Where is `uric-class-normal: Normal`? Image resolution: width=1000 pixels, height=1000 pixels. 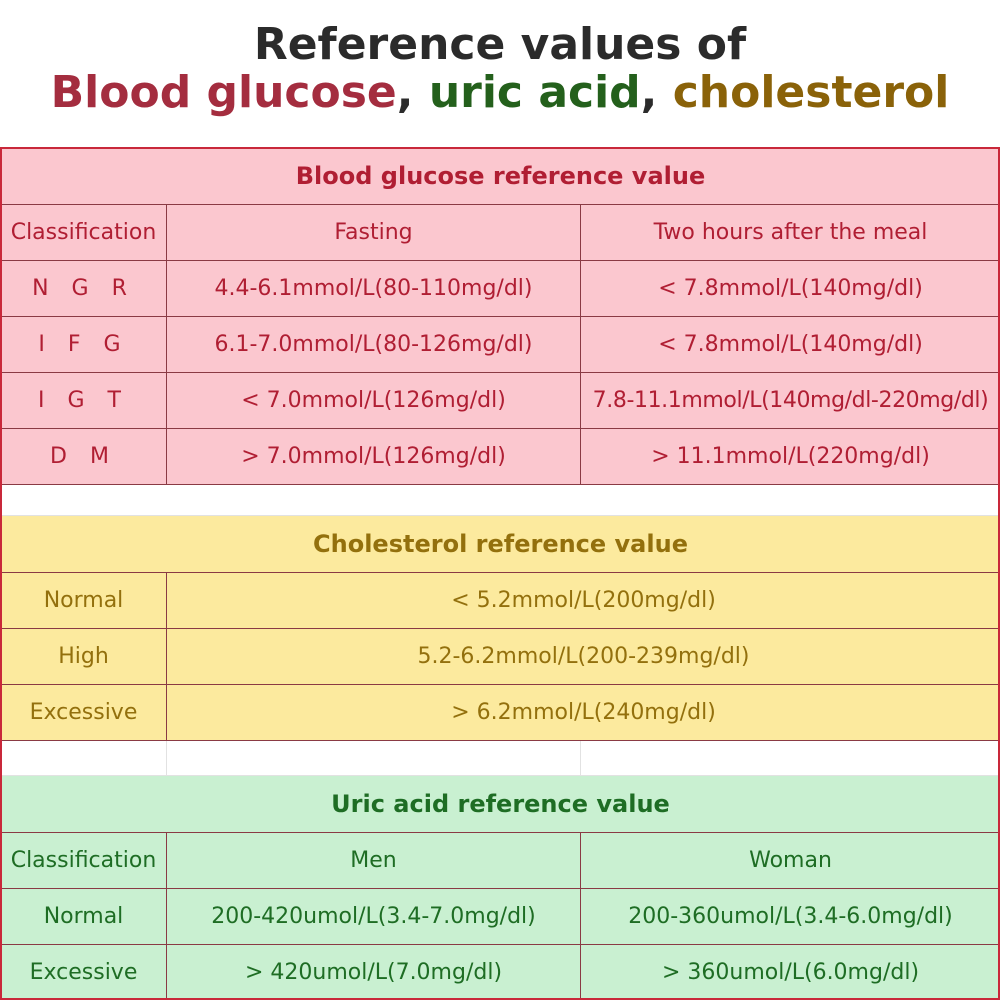
uric-class-normal: Normal is located at coordinates (83, 916).